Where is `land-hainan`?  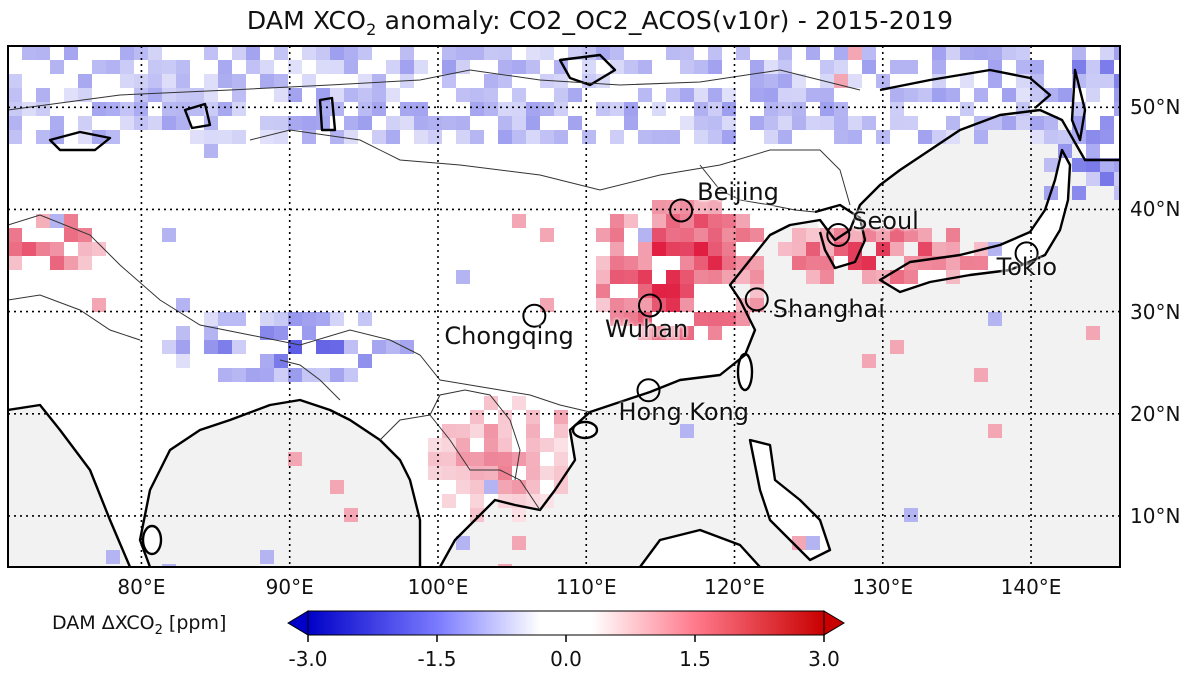
land-hainan is located at coordinates (585, 430).